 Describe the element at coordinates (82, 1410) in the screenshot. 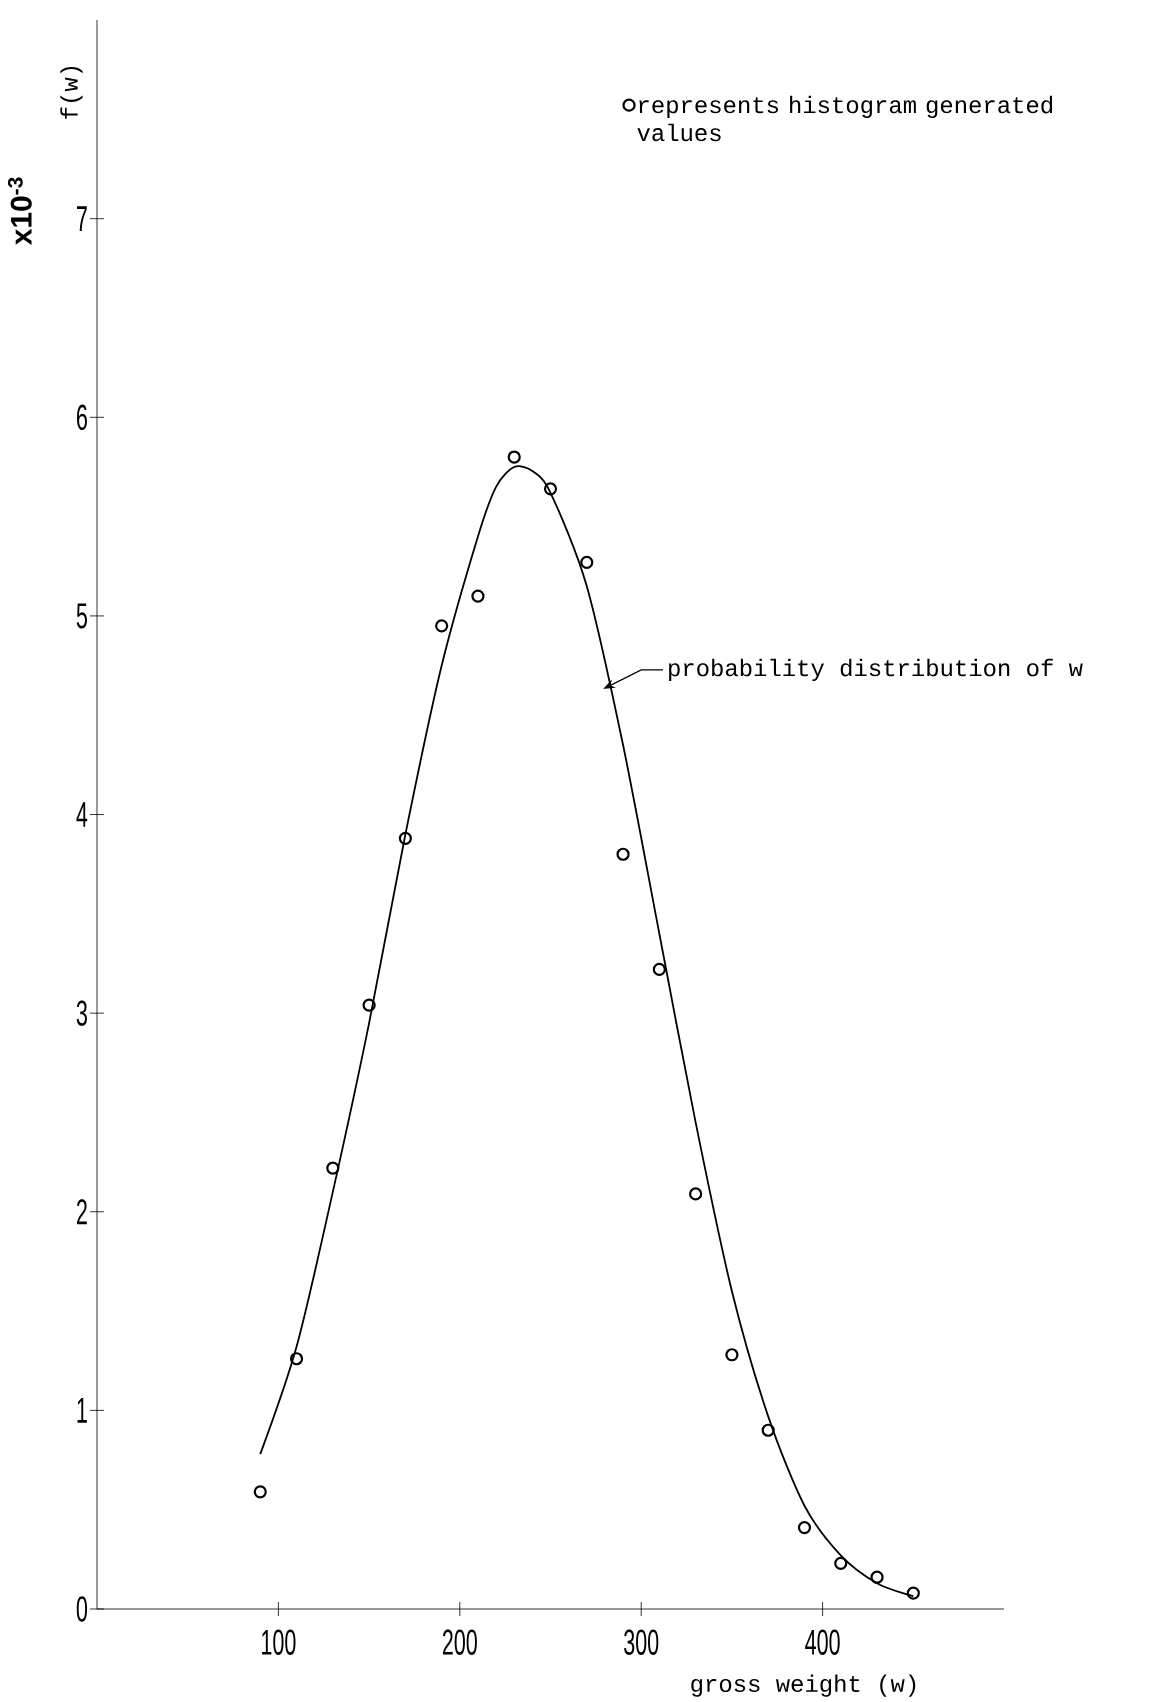

I see `y-tick-label: 1` at that location.